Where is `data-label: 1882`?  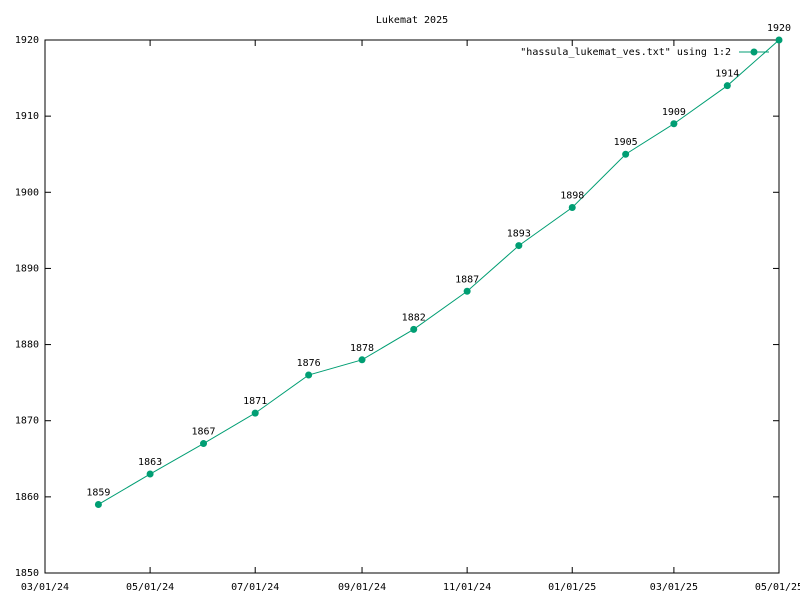 data-label: 1882 is located at coordinates (414, 317).